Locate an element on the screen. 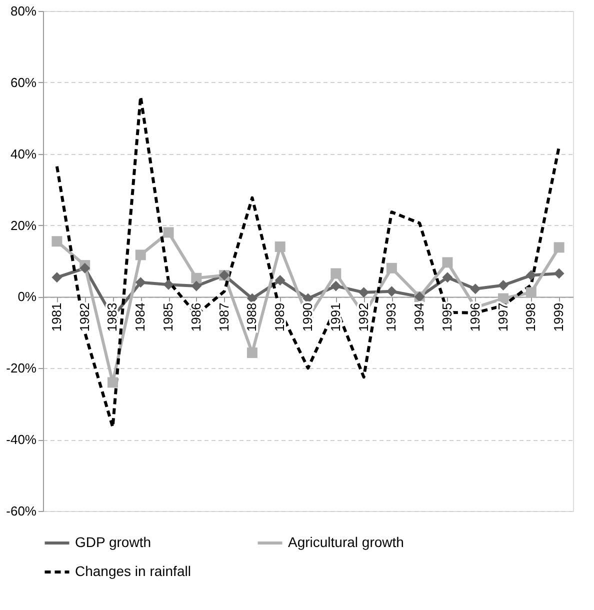  y-tick-label: 40% is located at coordinates (23, 154).